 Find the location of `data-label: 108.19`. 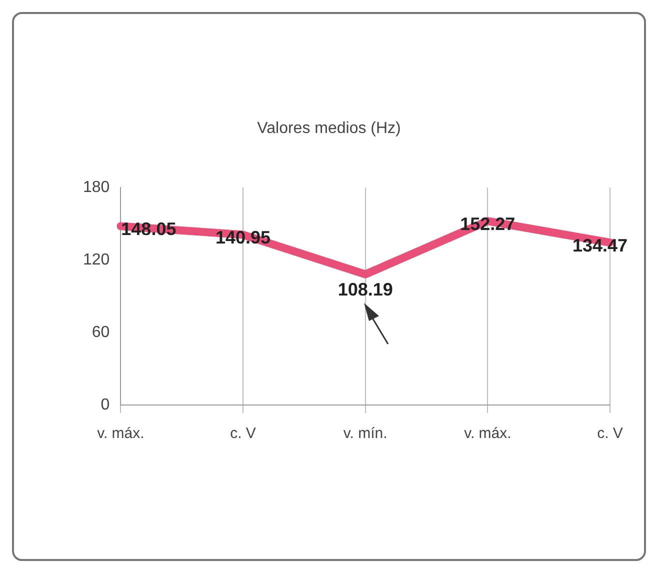

data-label: 108.19 is located at coordinates (365, 289).